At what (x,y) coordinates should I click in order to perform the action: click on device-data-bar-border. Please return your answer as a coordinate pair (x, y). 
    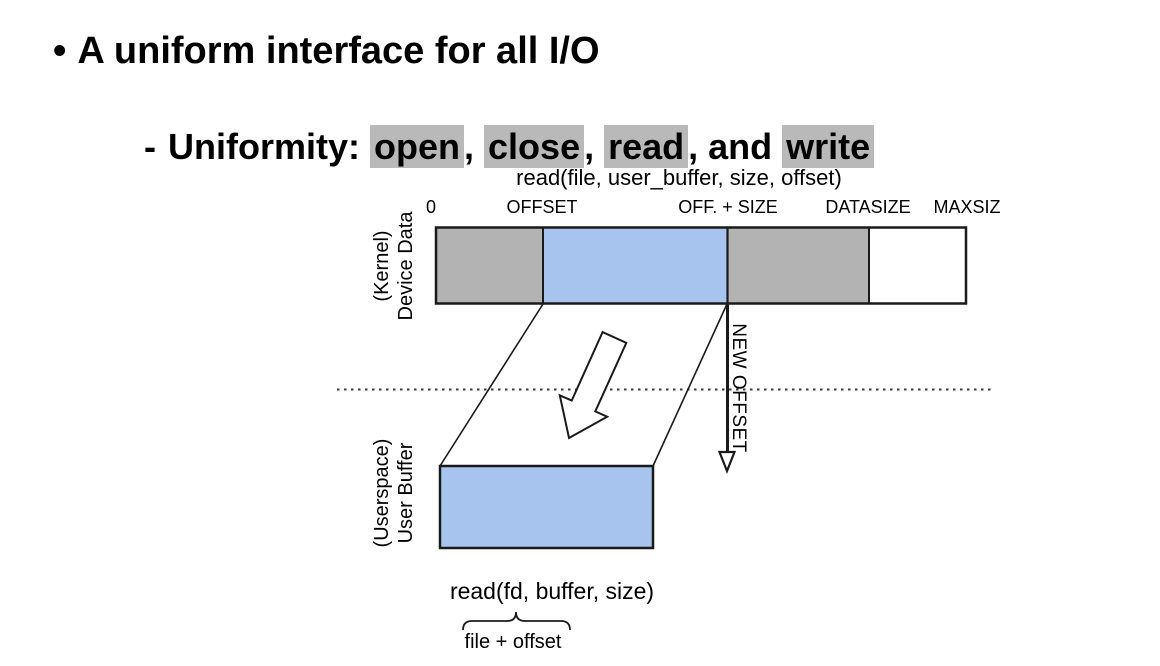
    Looking at the image, I should click on (701, 265).